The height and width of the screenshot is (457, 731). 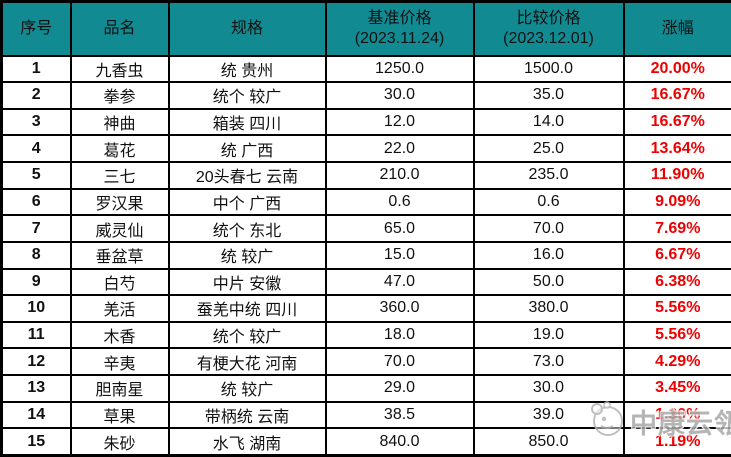 What do you see at coordinates (399, 18) in the screenshot?
I see `col-header-base-price-label: 基准价格` at bounding box center [399, 18].